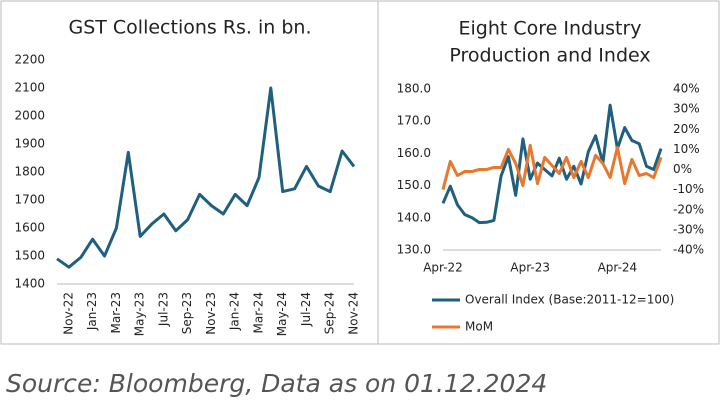 This screenshot has height=406, width=721. Describe the element at coordinates (29, 144) in the screenshot. I see `y-tick-label: 1900` at that location.